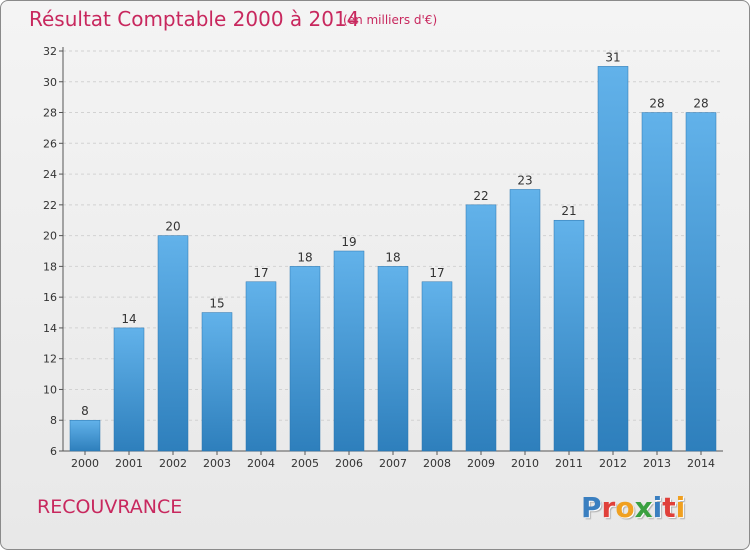  What do you see at coordinates (50, 205) in the screenshot?
I see `y-tick-label: 22` at bounding box center [50, 205].